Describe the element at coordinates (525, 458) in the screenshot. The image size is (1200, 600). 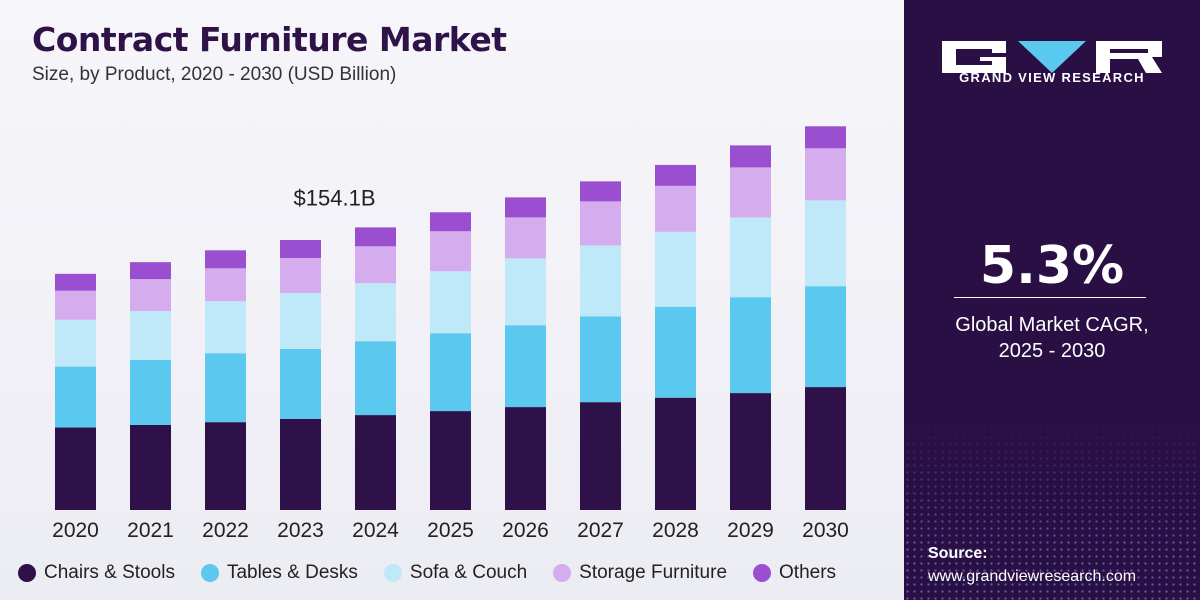
I see `bar-segment-2026-chairs-stools` at that location.